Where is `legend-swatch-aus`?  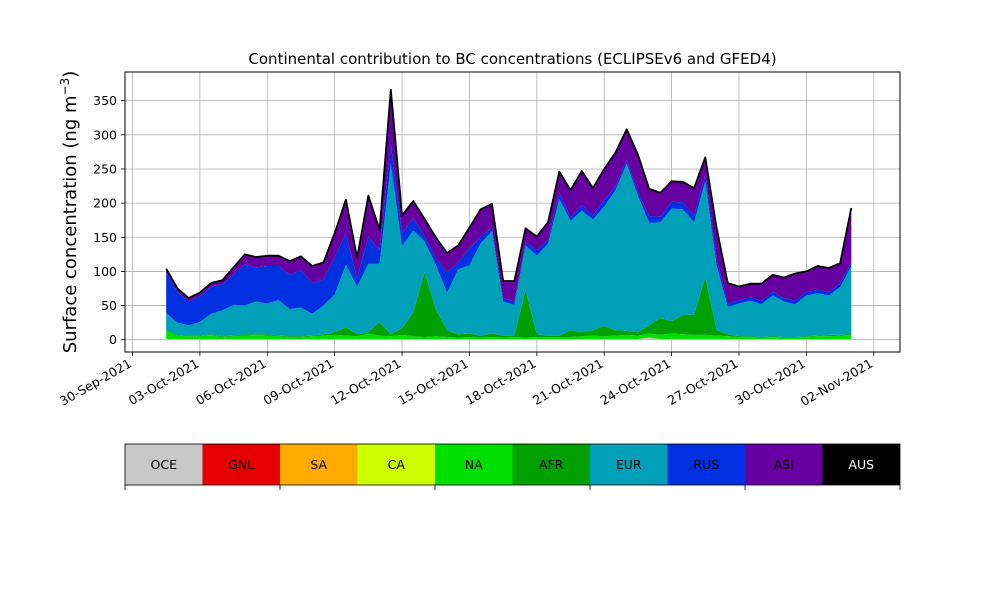 legend-swatch-aus is located at coordinates (861, 464).